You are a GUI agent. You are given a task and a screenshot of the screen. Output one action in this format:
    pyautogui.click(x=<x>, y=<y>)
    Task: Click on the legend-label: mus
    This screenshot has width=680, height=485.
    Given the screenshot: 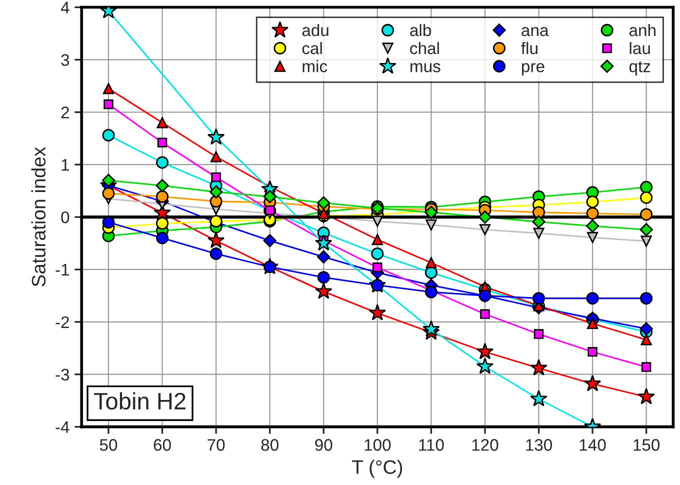 What is the action you would take?
    pyautogui.click(x=425, y=67)
    